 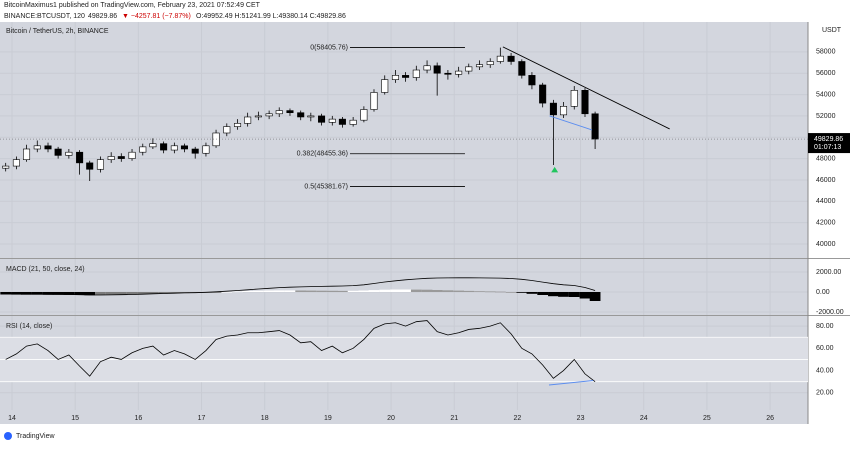 I want to click on brand-logo, so click(x=8, y=436).